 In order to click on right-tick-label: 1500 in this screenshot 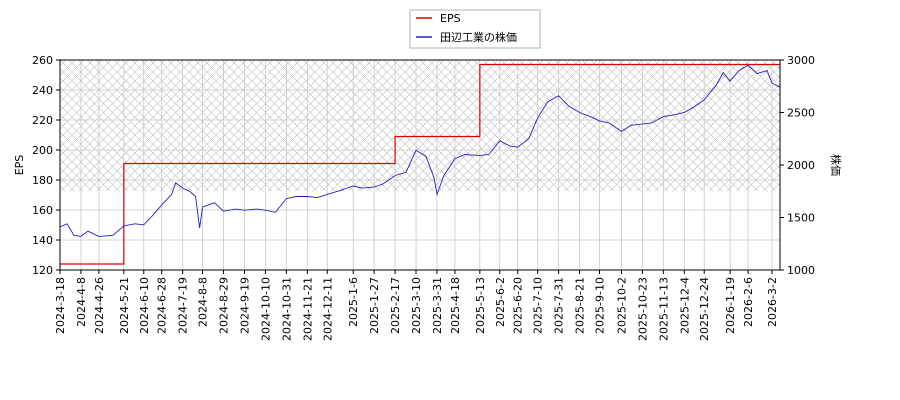, I will do `click(801, 218)`.